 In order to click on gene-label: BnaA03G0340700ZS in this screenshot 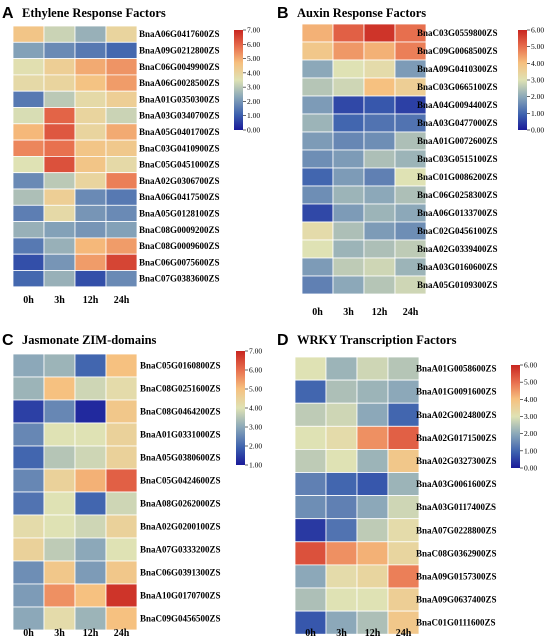, I will do `click(179, 116)`.